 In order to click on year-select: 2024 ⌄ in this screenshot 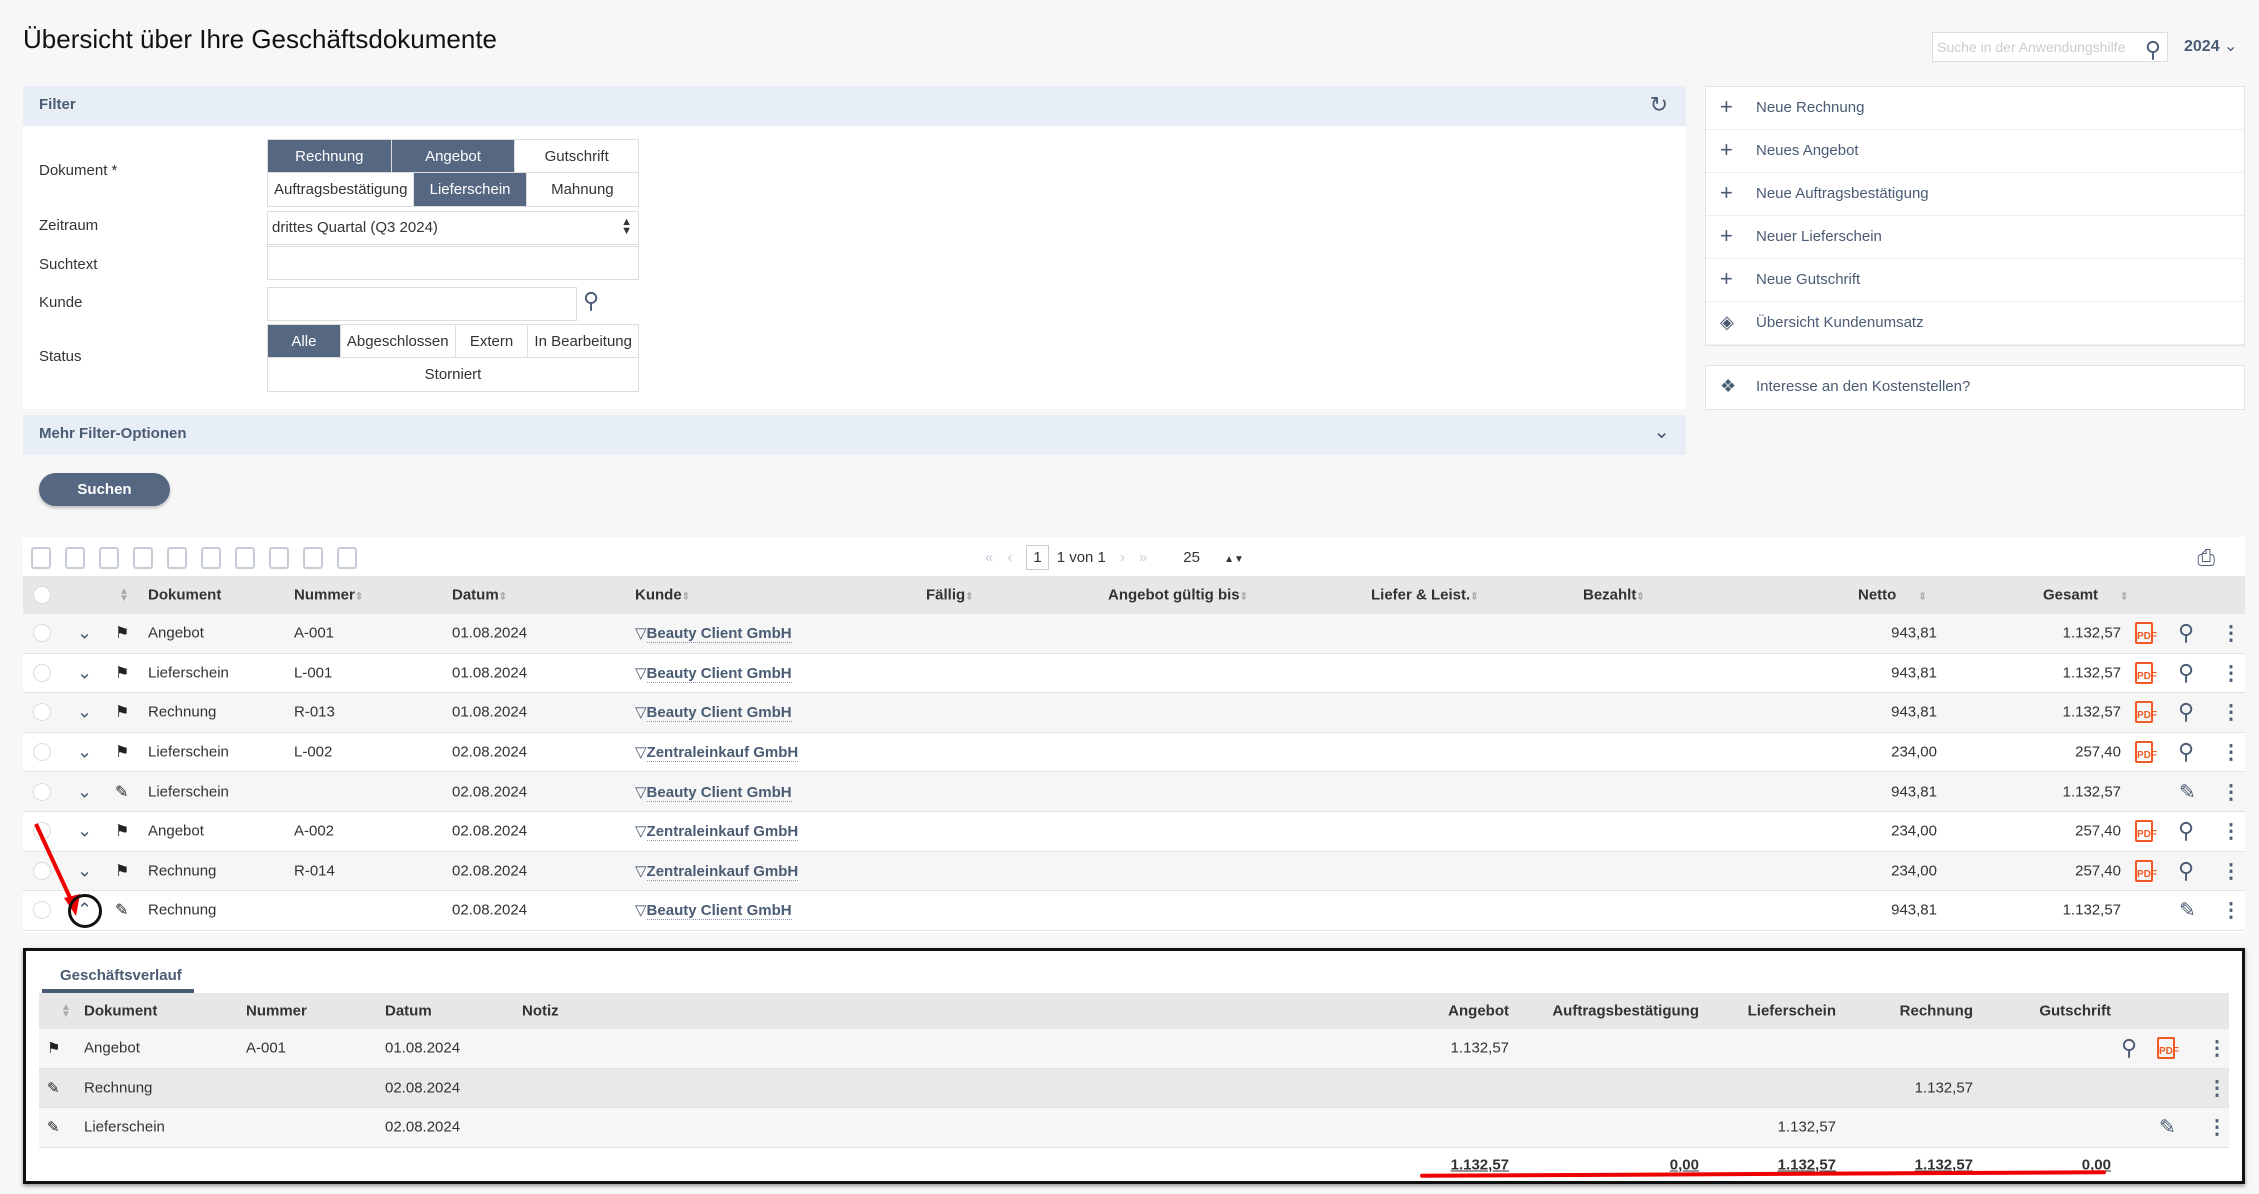, I will do `click(2210, 46)`.